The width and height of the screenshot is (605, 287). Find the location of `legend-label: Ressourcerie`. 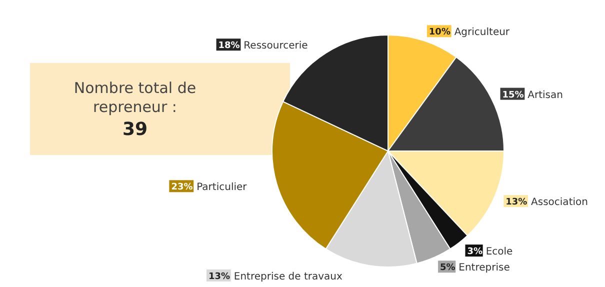

legend-label: Ressourcerie is located at coordinates (276, 46).